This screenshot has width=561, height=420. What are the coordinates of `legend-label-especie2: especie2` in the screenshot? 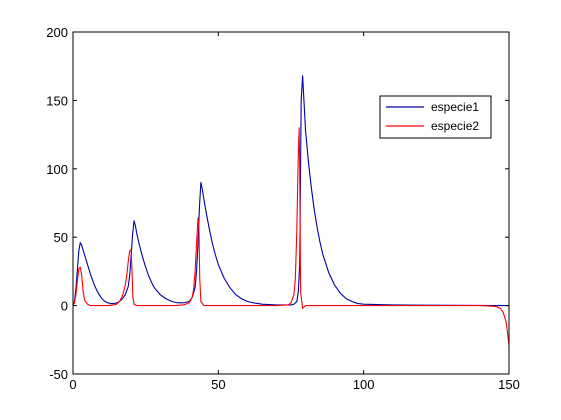 It's located at (455, 126).